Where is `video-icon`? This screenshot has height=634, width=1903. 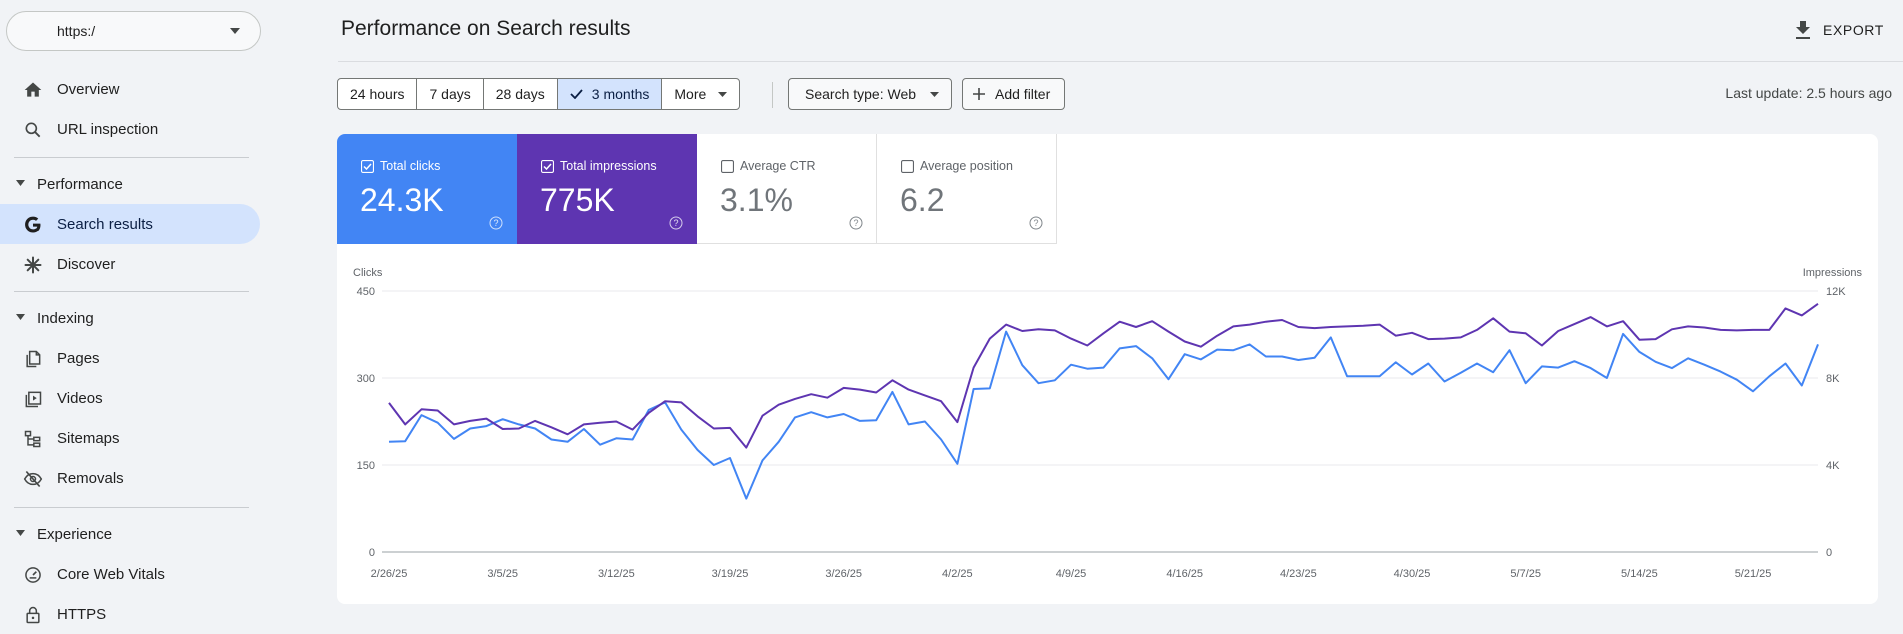 video-icon is located at coordinates (33, 399).